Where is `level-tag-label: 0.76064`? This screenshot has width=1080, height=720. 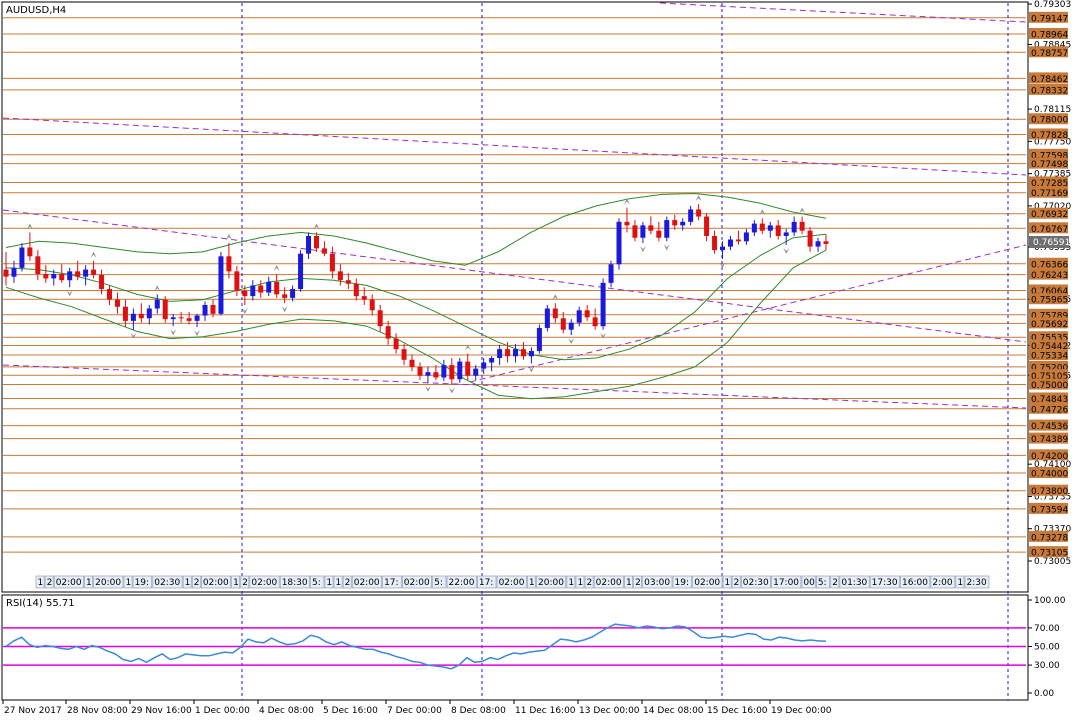 level-tag-label: 0.76064 is located at coordinates (1049, 292).